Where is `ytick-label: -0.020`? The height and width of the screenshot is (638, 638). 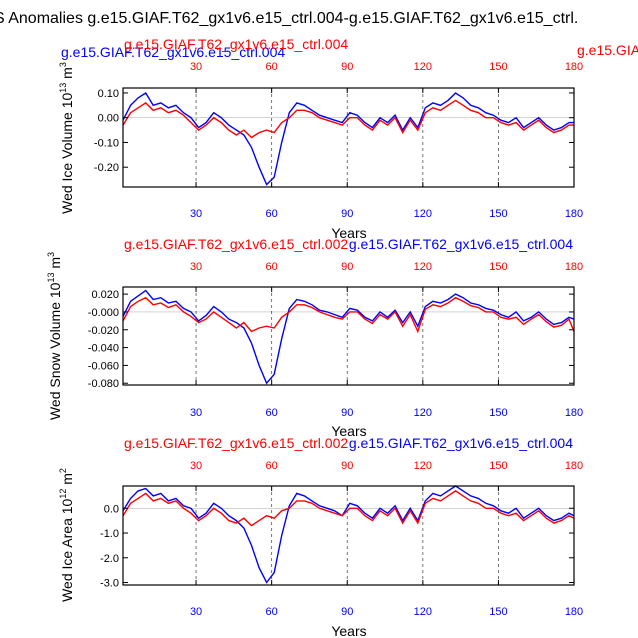 ytick-label: -0.020 is located at coordinates (103, 331).